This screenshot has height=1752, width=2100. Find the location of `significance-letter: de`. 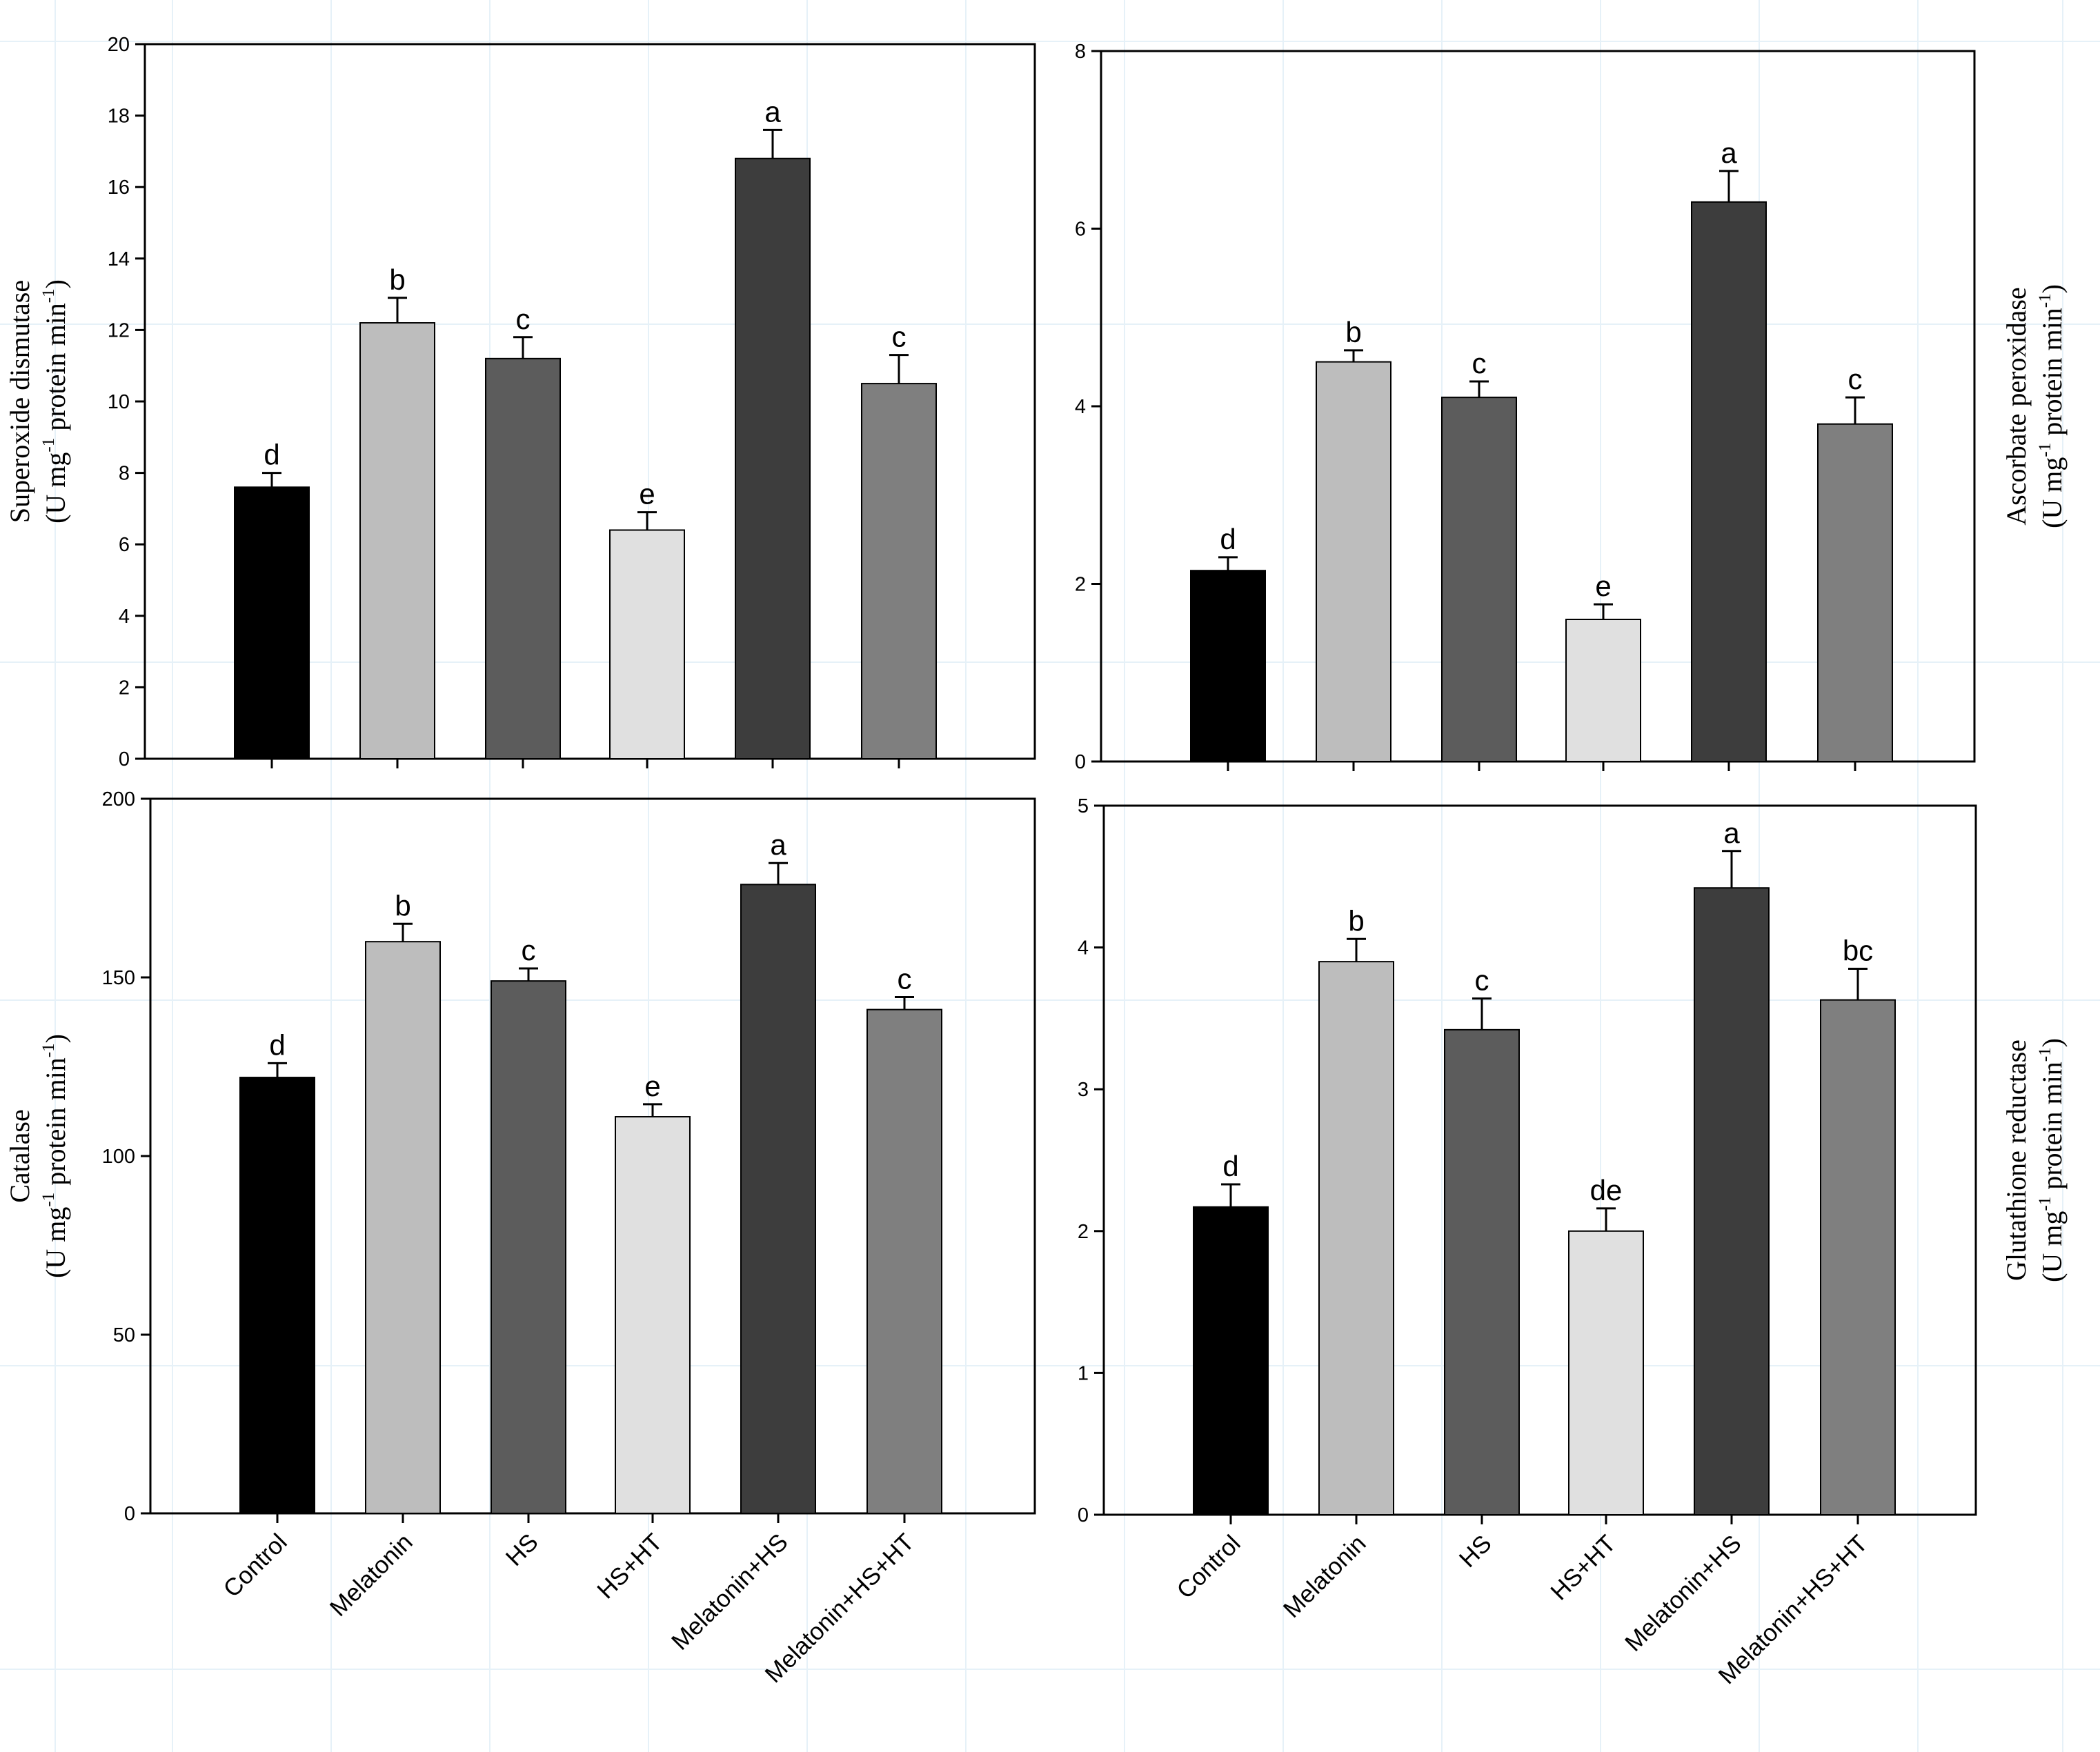

significance-letter: de is located at coordinates (1606, 1190).